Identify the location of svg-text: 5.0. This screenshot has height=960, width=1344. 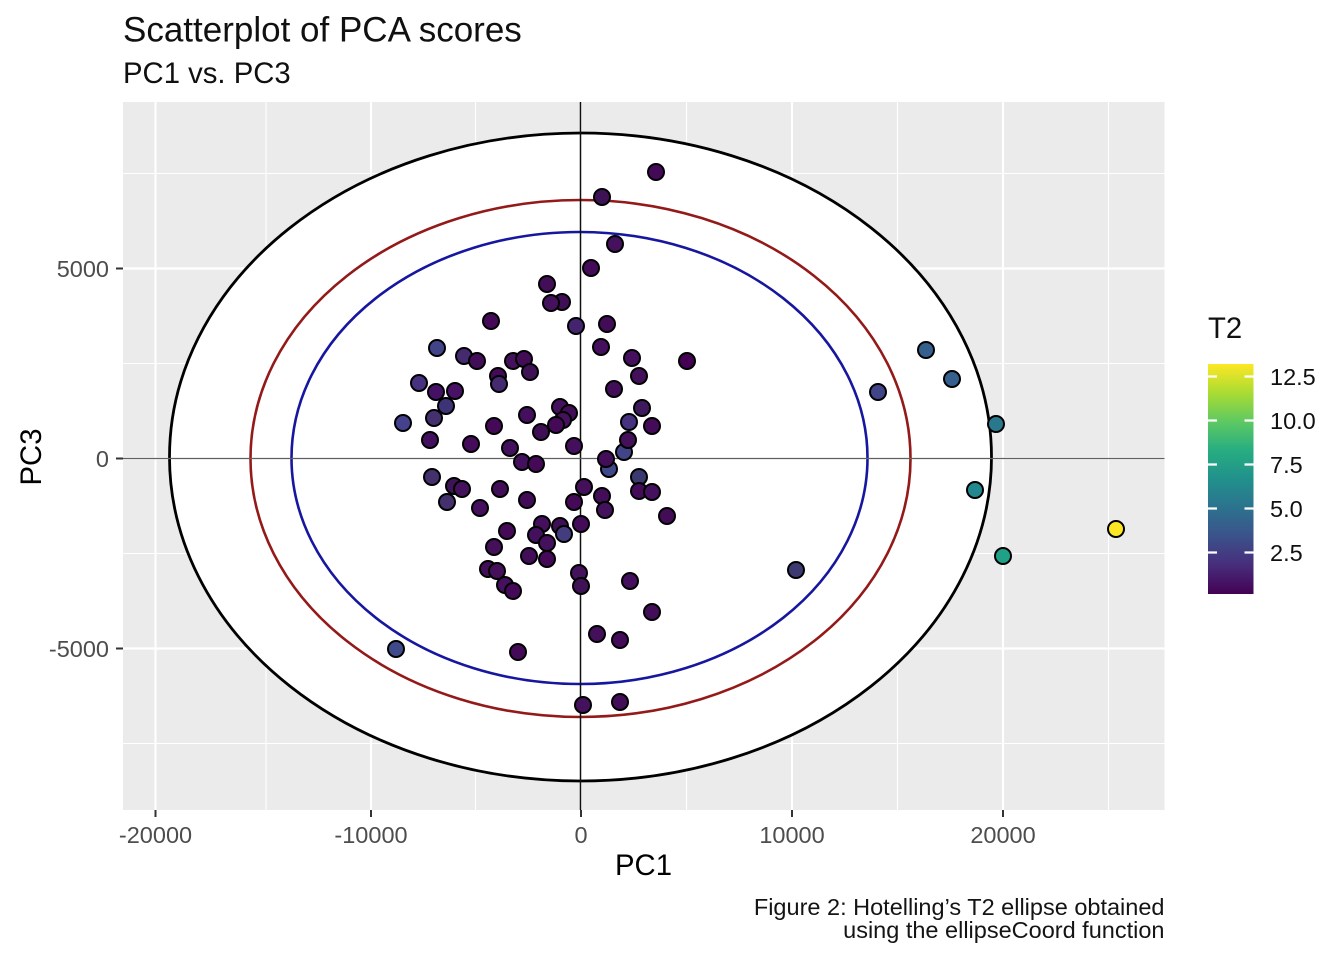
(1286, 509).